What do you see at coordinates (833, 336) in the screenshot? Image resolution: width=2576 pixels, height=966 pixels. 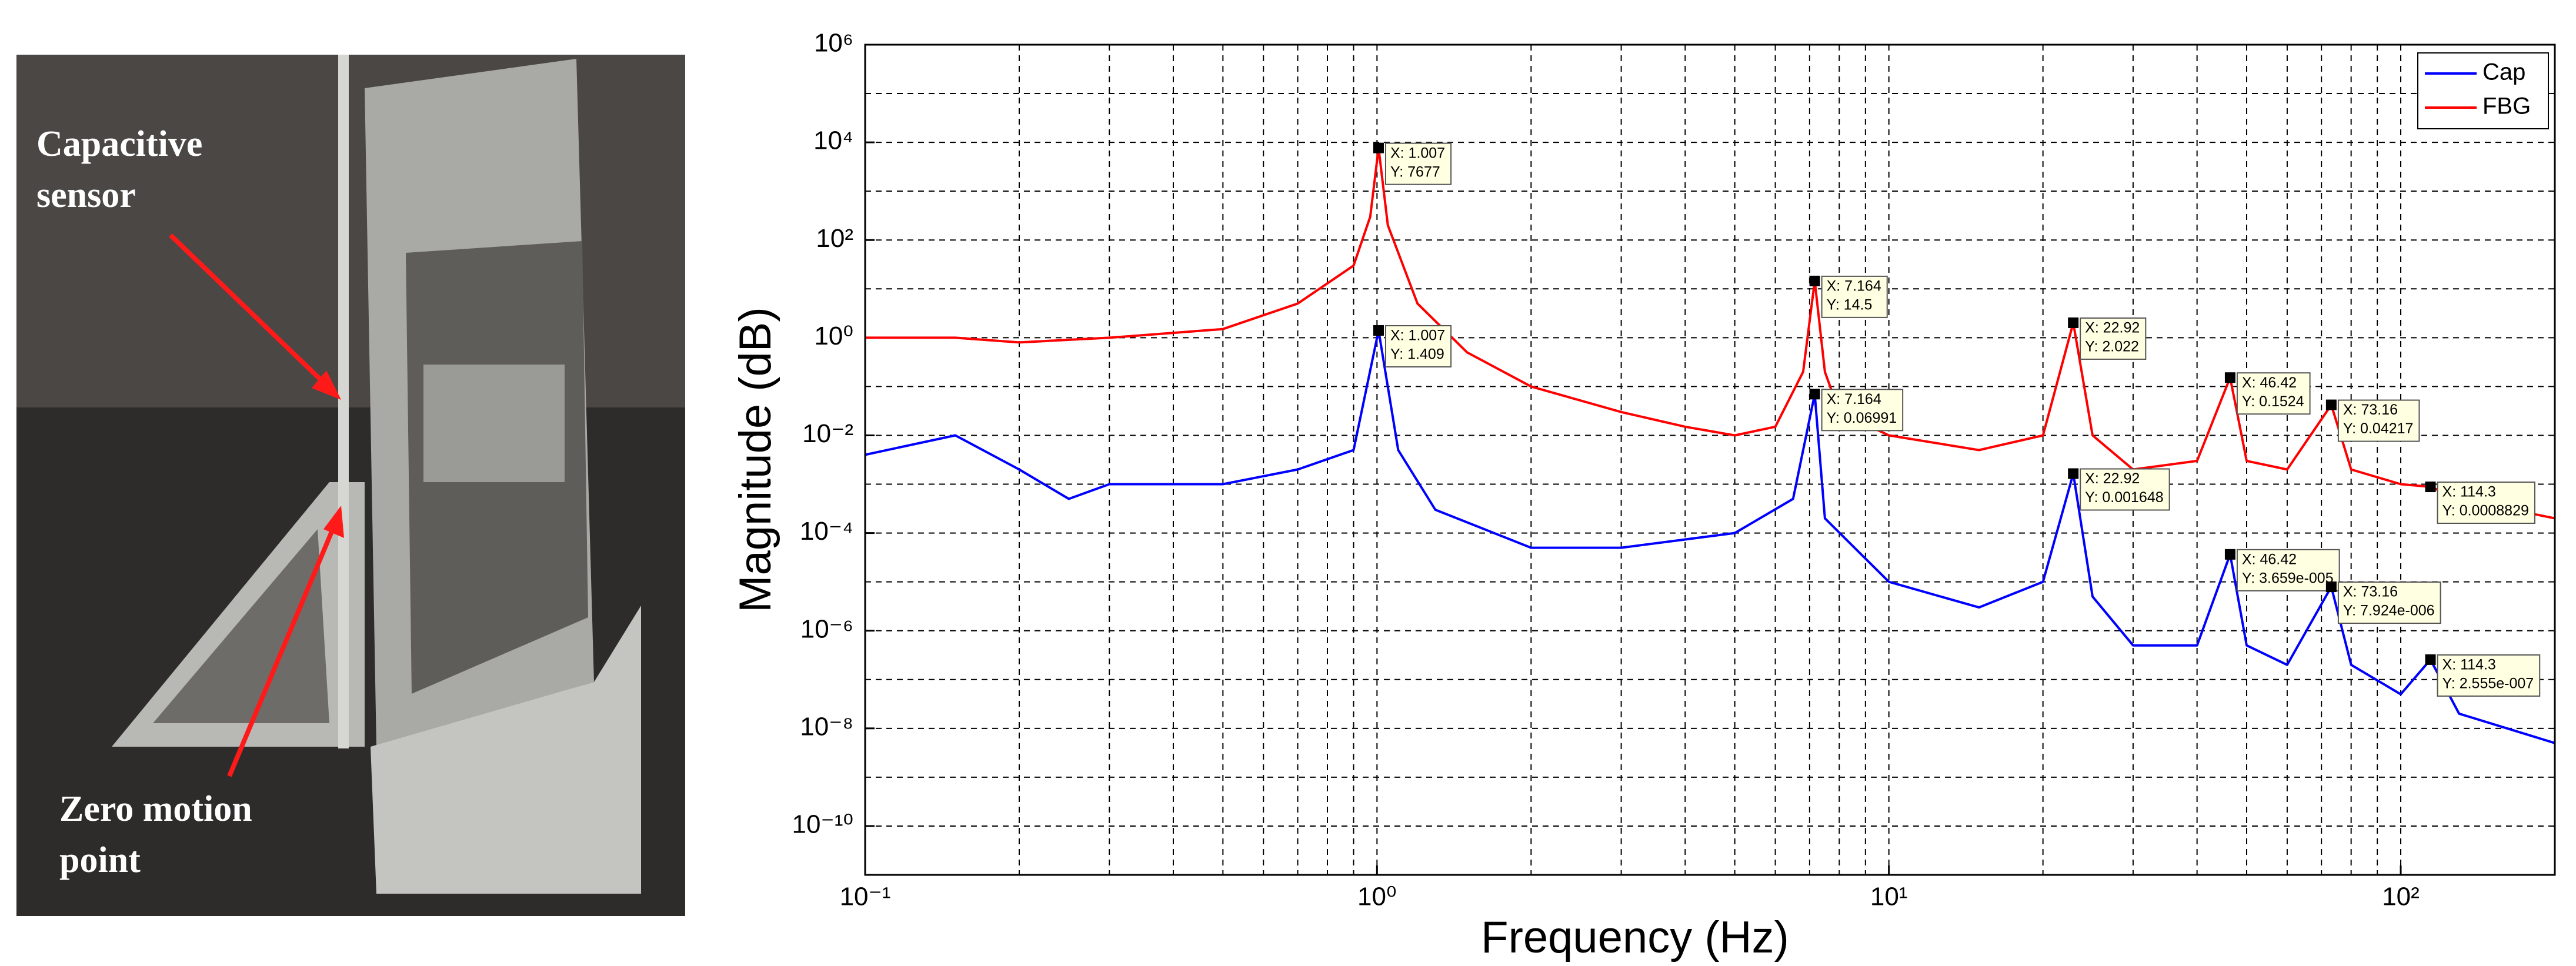 I see `y-tick-label: 10⁰` at bounding box center [833, 336].